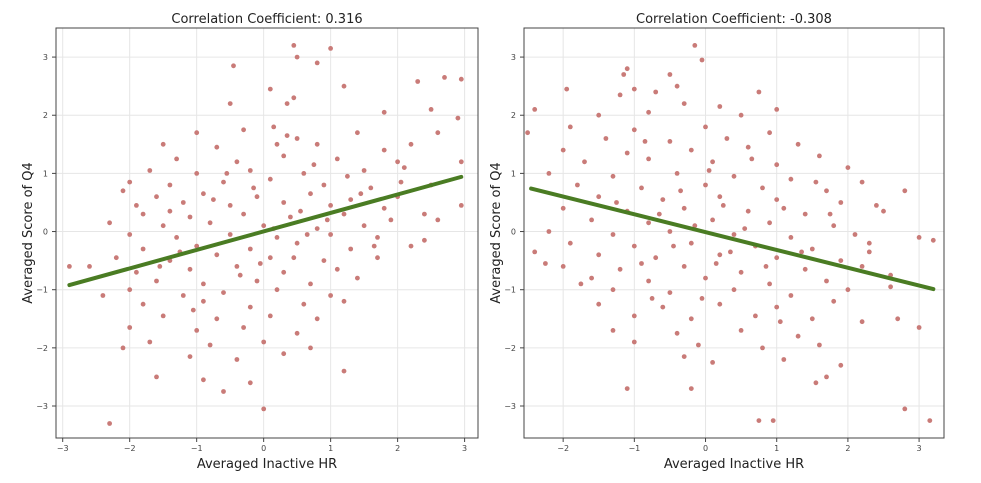 This screenshot has height=483, width=981. I want to click on chart-title: Correlation Coefficient: -0.308, so click(734, 19).